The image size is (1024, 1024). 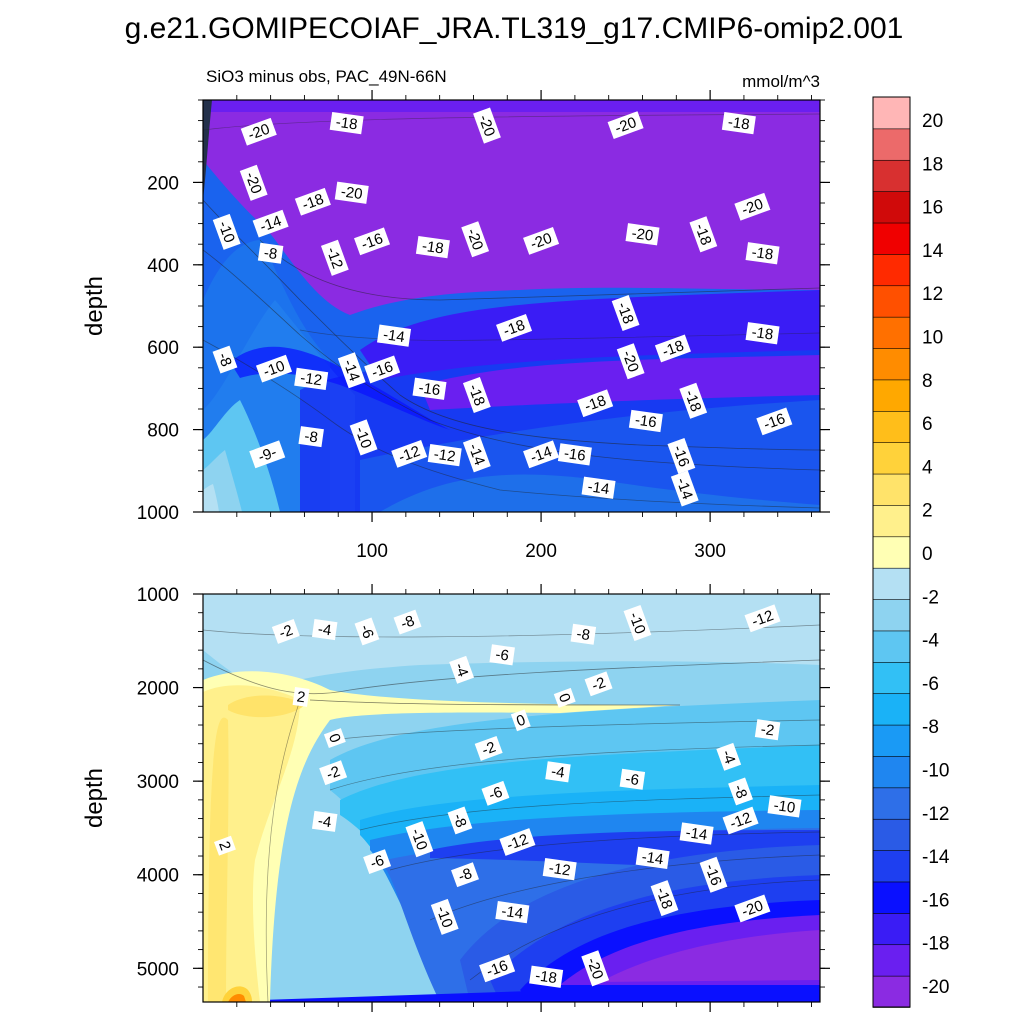 What do you see at coordinates (158, 969) in the screenshot?
I see `y-tick-label: 5000` at bounding box center [158, 969].